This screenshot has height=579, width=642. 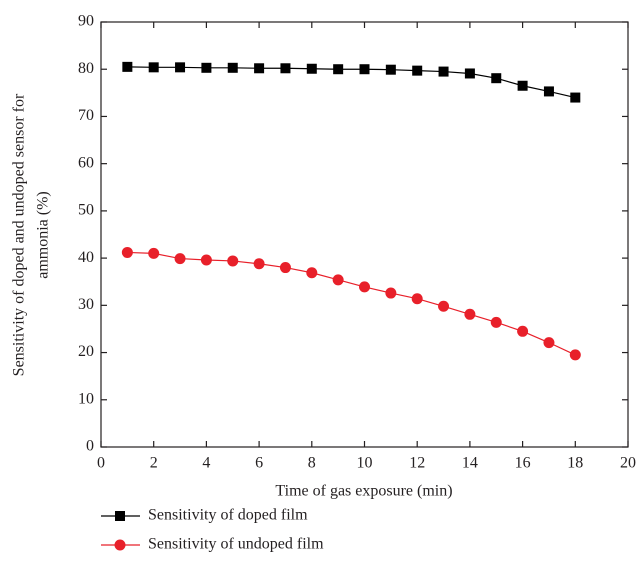 I want to click on x-tick-label: 8, so click(x=312, y=463).